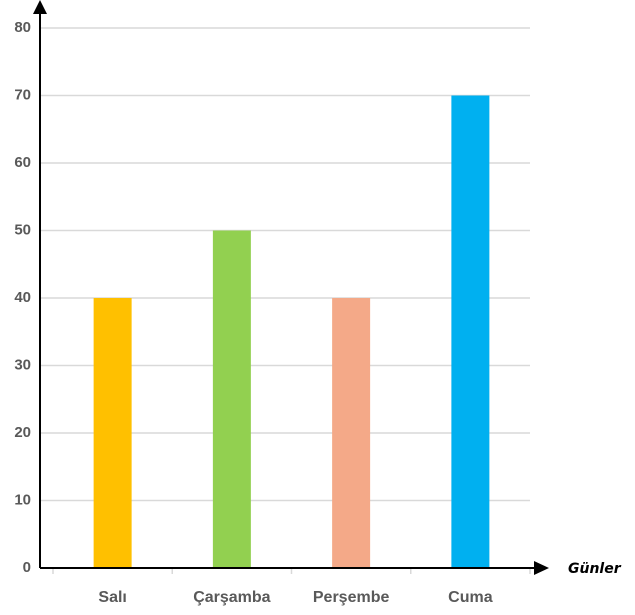  I want to click on y-tick-label: 40, so click(22, 297).